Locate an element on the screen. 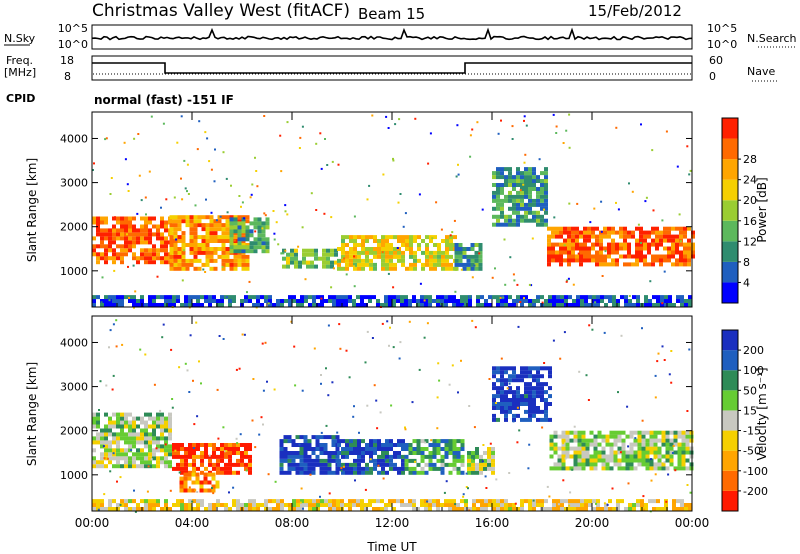 The height and width of the screenshot is (554, 800). y-tick-label: 3000 is located at coordinates (74, 183).